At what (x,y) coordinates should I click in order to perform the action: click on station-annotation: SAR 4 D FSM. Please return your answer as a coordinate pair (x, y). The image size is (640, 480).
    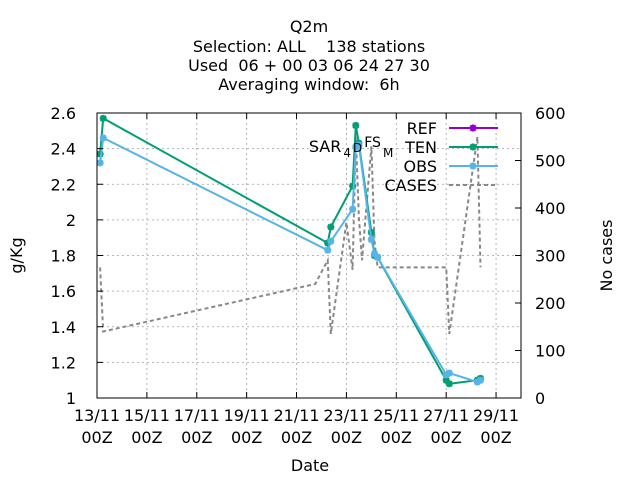
    Looking at the image, I should click on (351, 147).